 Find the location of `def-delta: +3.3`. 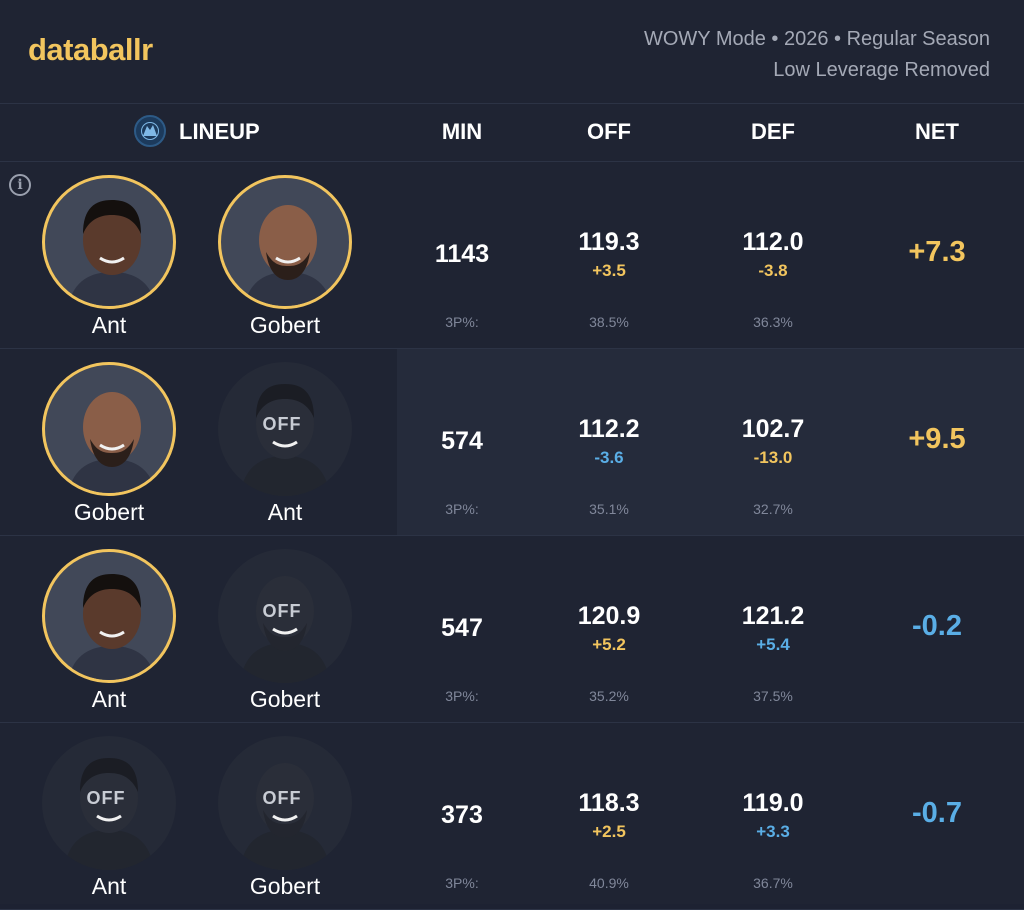

def-delta: +3.3 is located at coordinates (773, 831).